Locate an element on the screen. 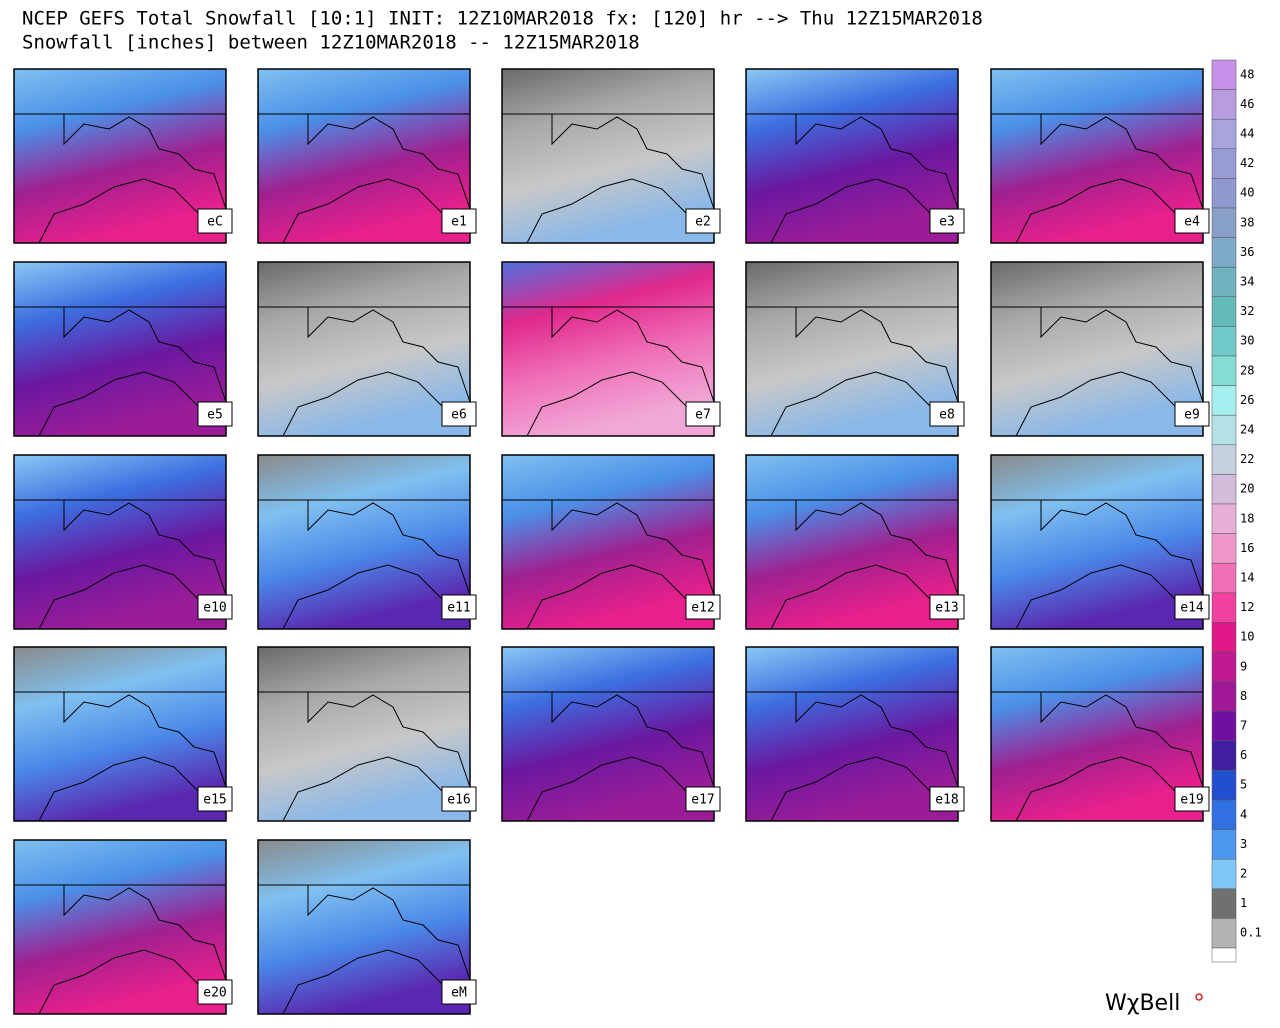  panel-label: e2 is located at coordinates (703, 222).